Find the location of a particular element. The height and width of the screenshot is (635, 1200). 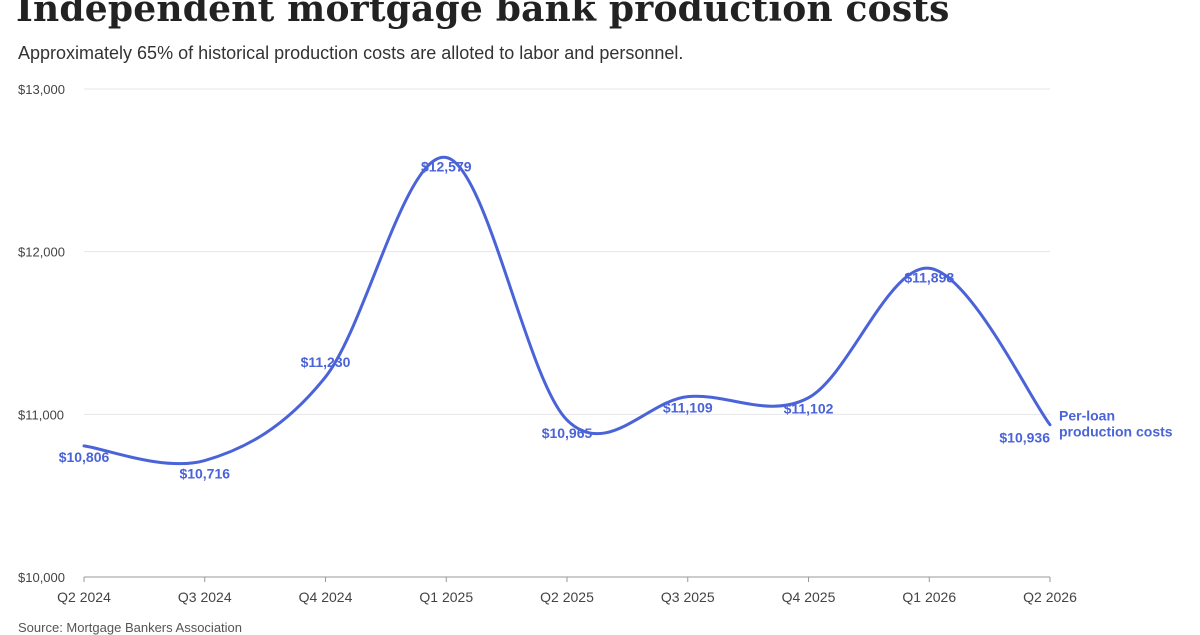

x-tick-label: Q2 2024 is located at coordinates (84, 597).